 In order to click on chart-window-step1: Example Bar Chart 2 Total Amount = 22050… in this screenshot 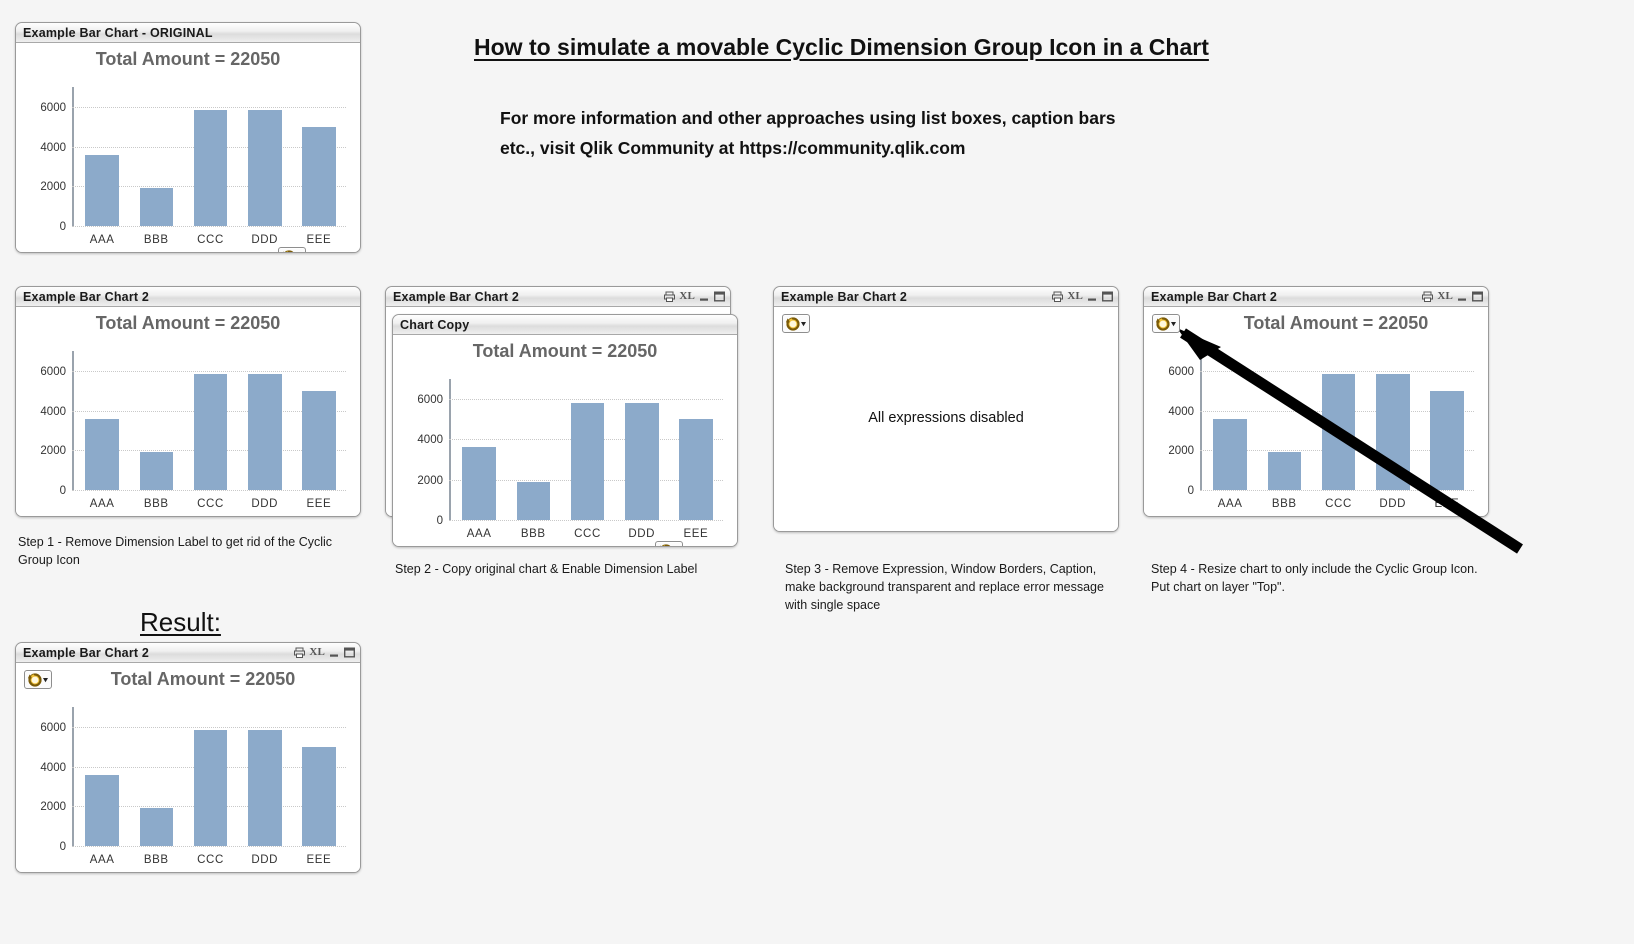, I will do `click(188, 401)`.